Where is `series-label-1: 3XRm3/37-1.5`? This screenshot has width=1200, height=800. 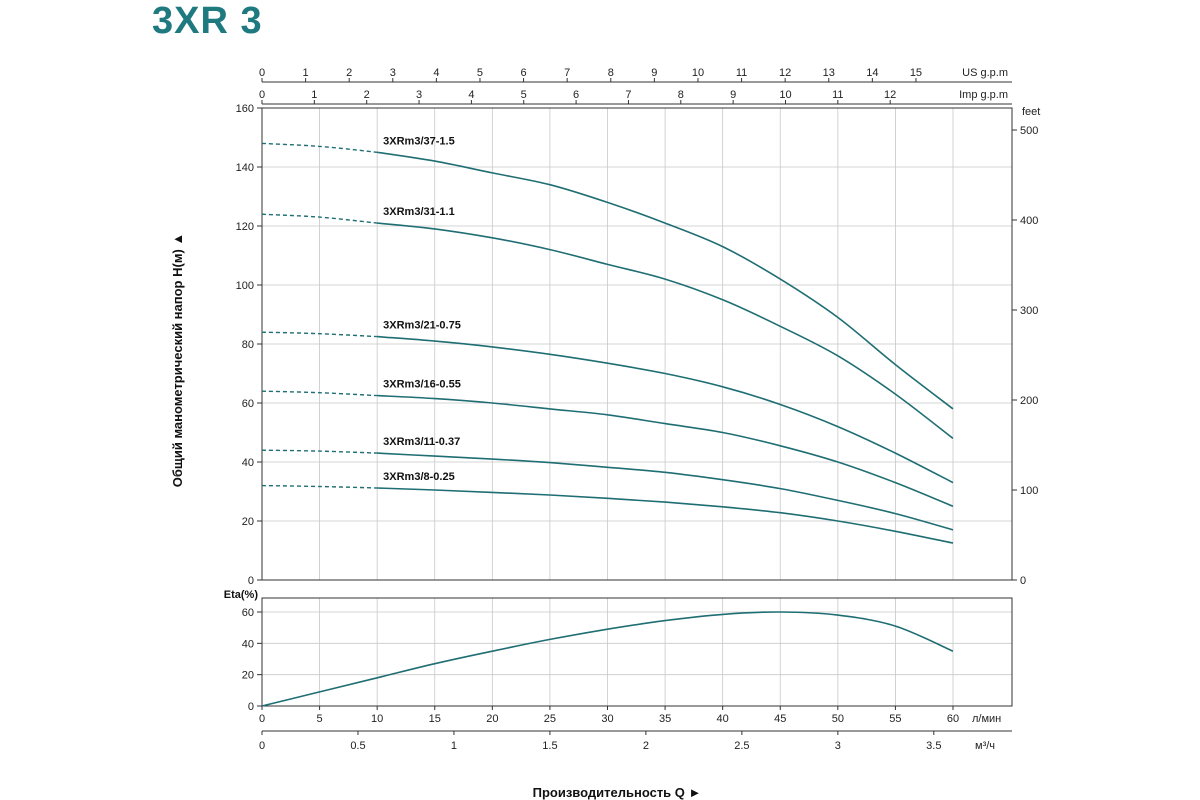 series-label-1: 3XRm3/37-1.5 is located at coordinates (419, 141).